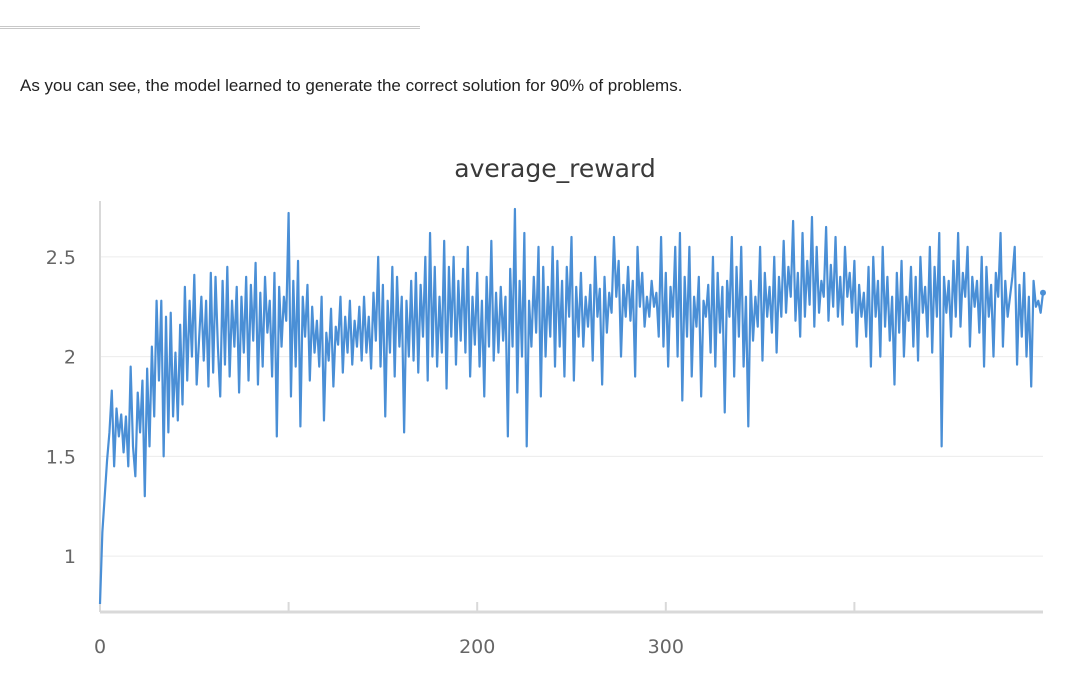 This screenshot has height=679, width=1080. Describe the element at coordinates (554, 168) in the screenshot. I see `chart-title: average_reward` at that location.